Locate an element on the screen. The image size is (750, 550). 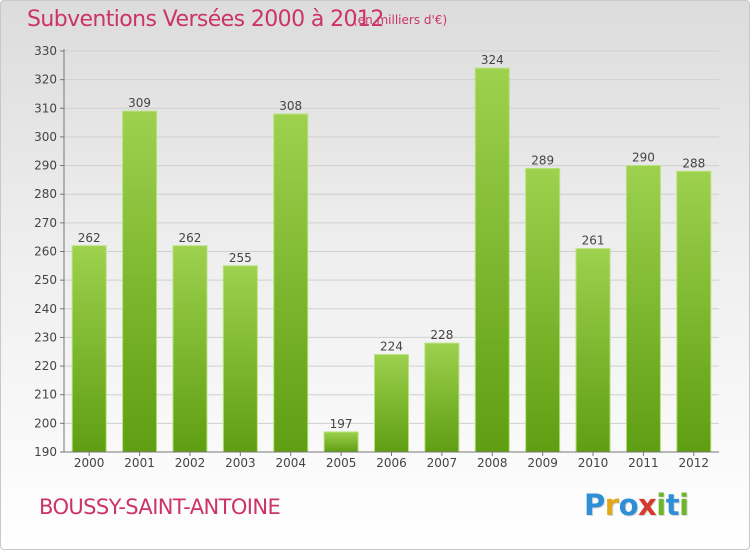
chart-title: Subventions Versées 2000 à 2012 is located at coordinates (205, 19).